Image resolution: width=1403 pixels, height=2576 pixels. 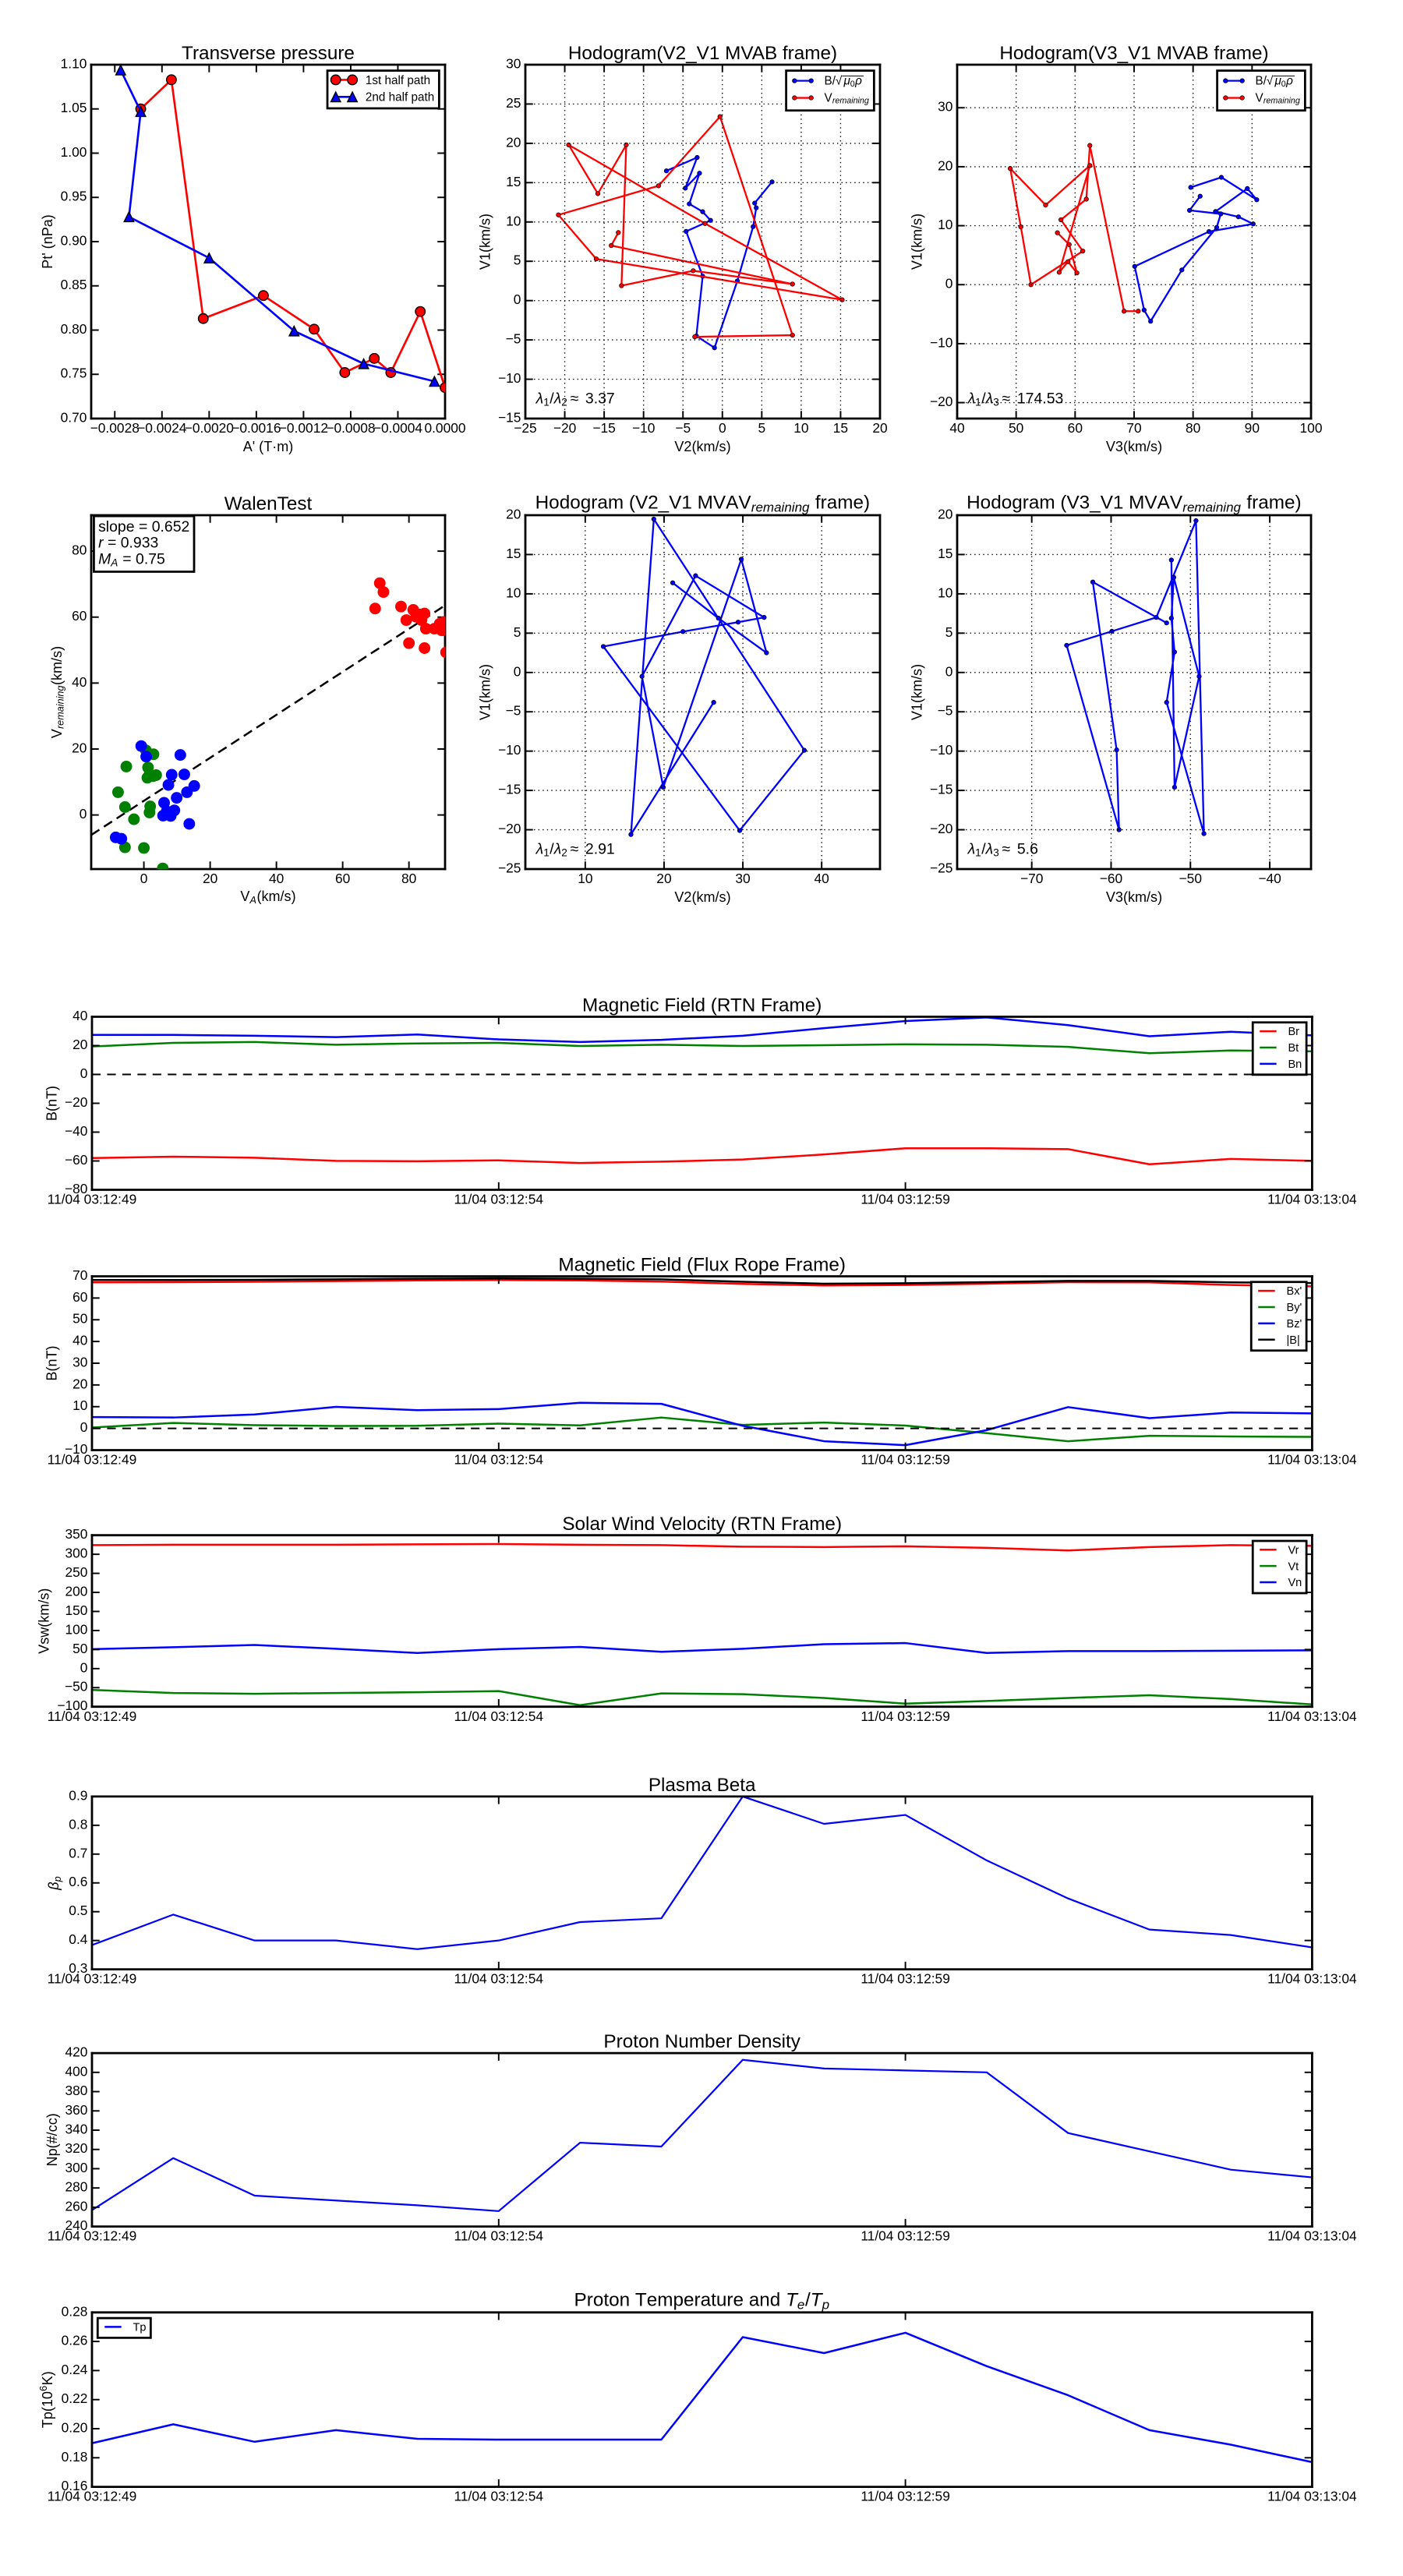 I want to click on svg-text: 0.5, so click(x=78, y=1910).